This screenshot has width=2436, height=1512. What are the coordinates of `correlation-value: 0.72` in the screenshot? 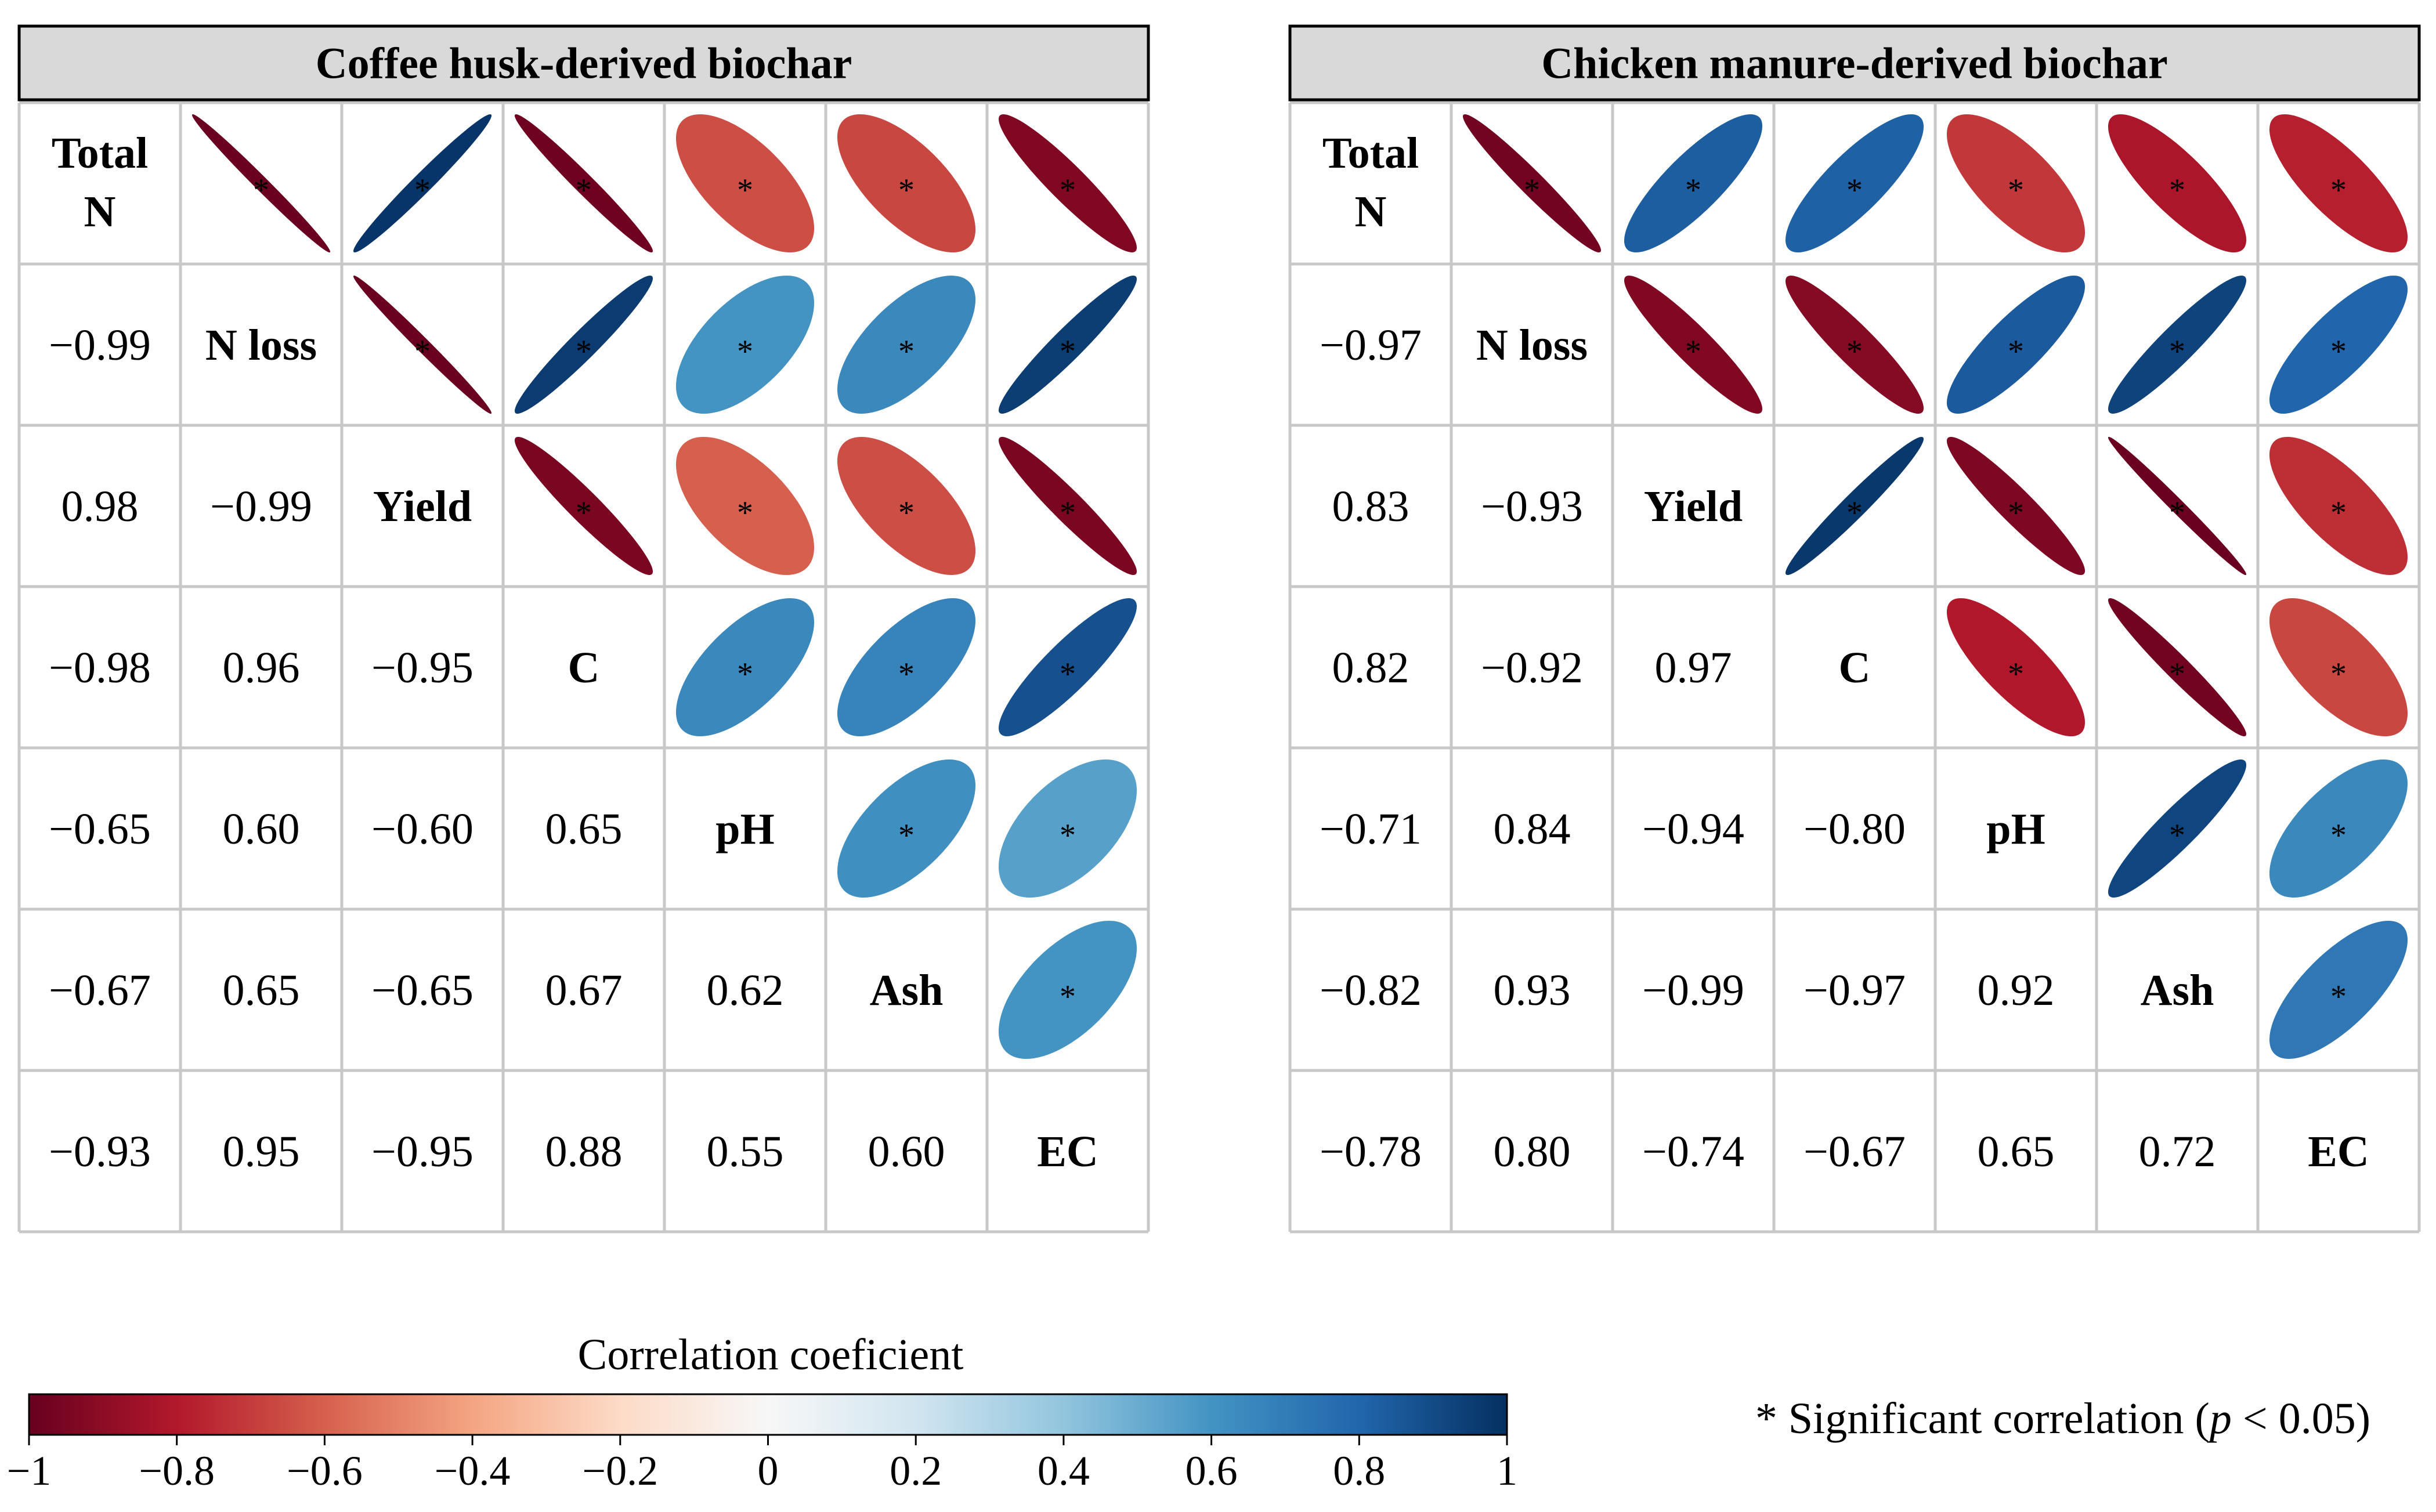 It's located at (2177, 1151).